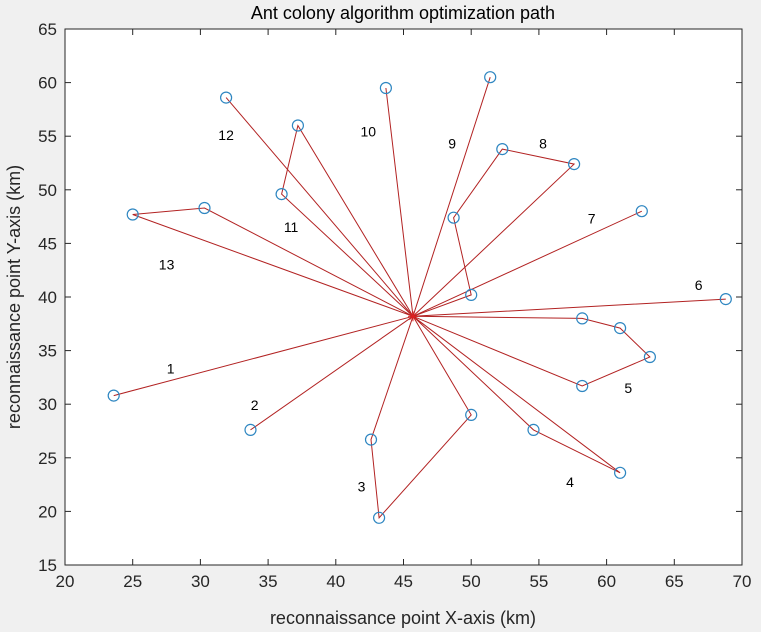 Image resolution: width=761 pixels, height=632 pixels. Describe the element at coordinates (403, 618) in the screenshot. I see `x-axis-label: reconnaissance point X-axis (km)` at that location.